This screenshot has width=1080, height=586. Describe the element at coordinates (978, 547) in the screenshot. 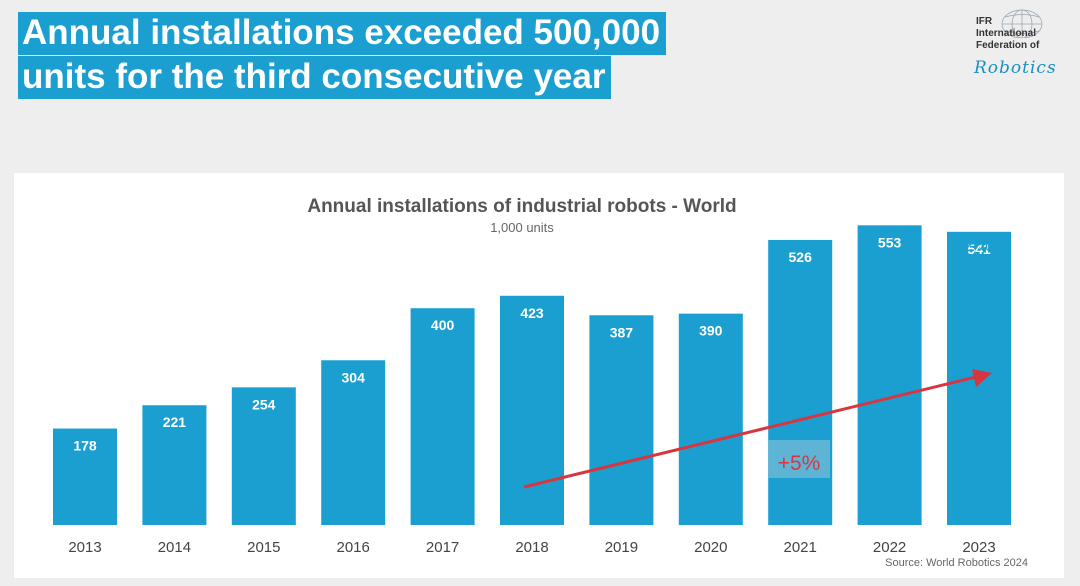

I see `x-tick-2023: 2023` at that location.